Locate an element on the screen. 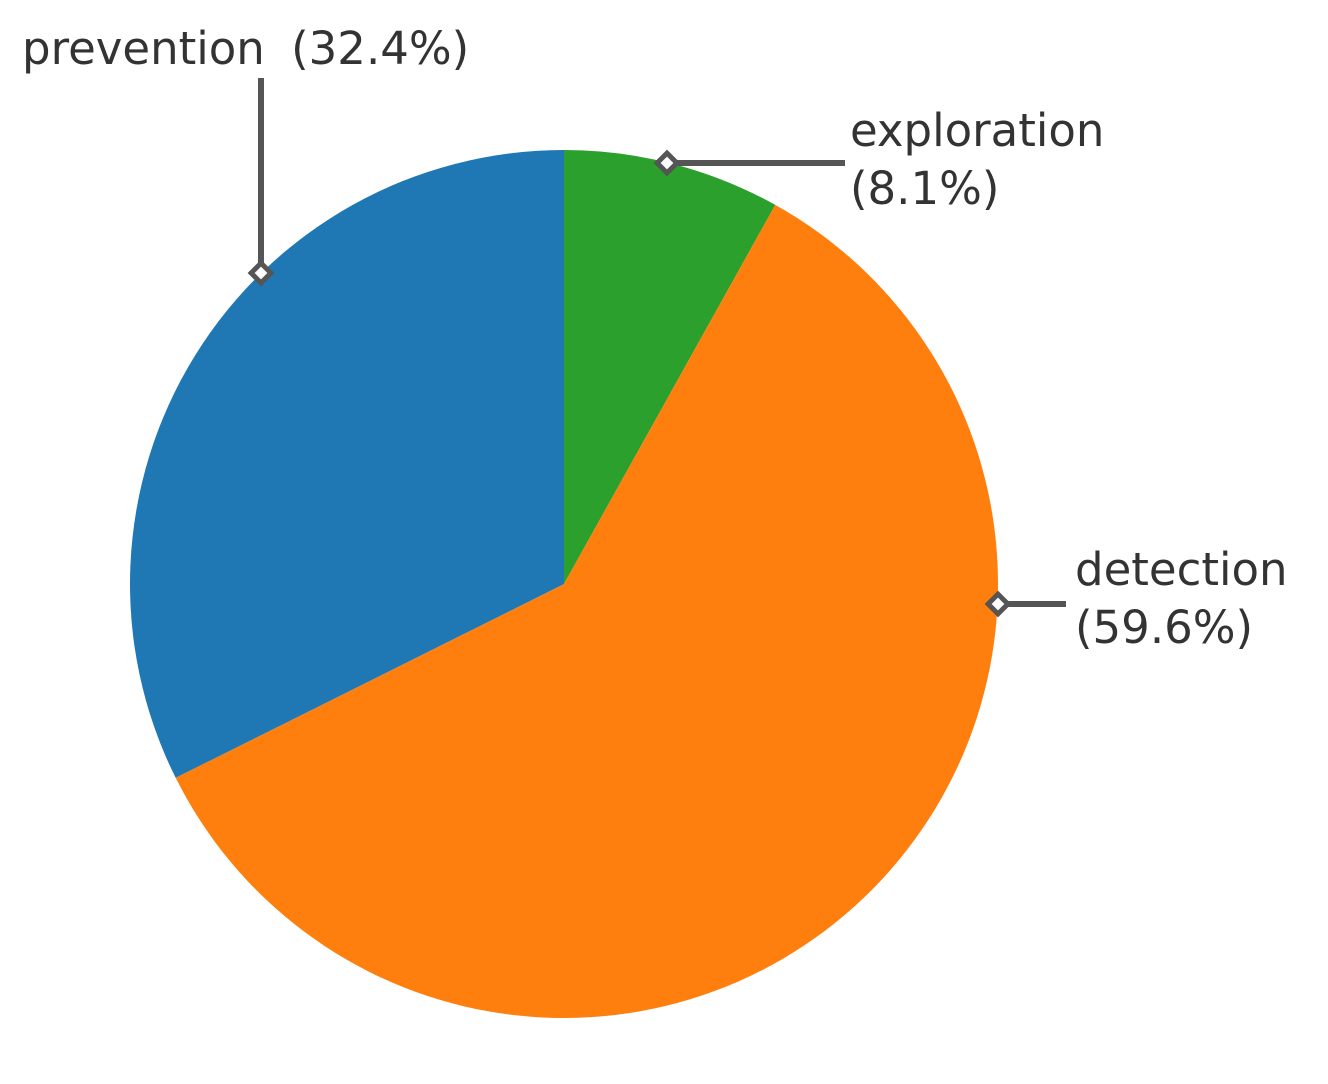  exploration-label: exploration is located at coordinates (977, 130).